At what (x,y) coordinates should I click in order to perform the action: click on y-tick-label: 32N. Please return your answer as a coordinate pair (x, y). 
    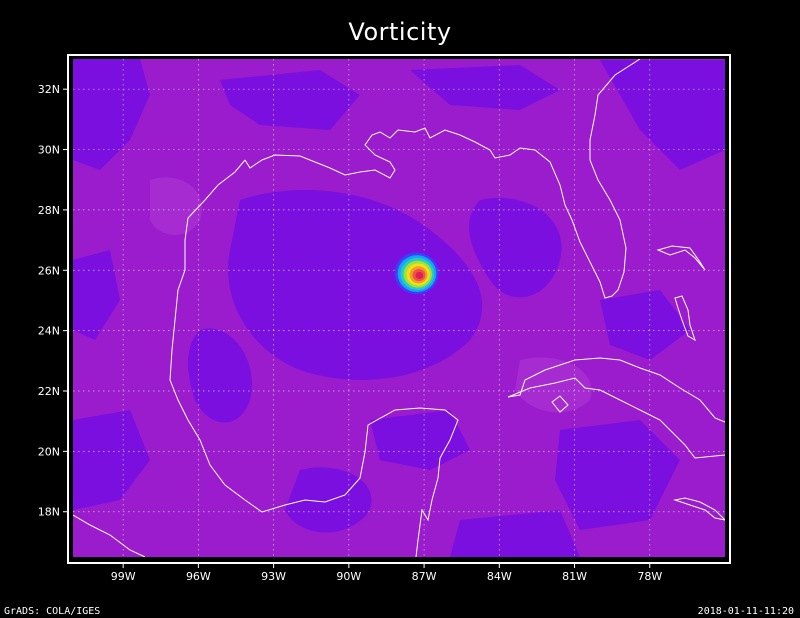
    Looking at the image, I should click on (49, 89).